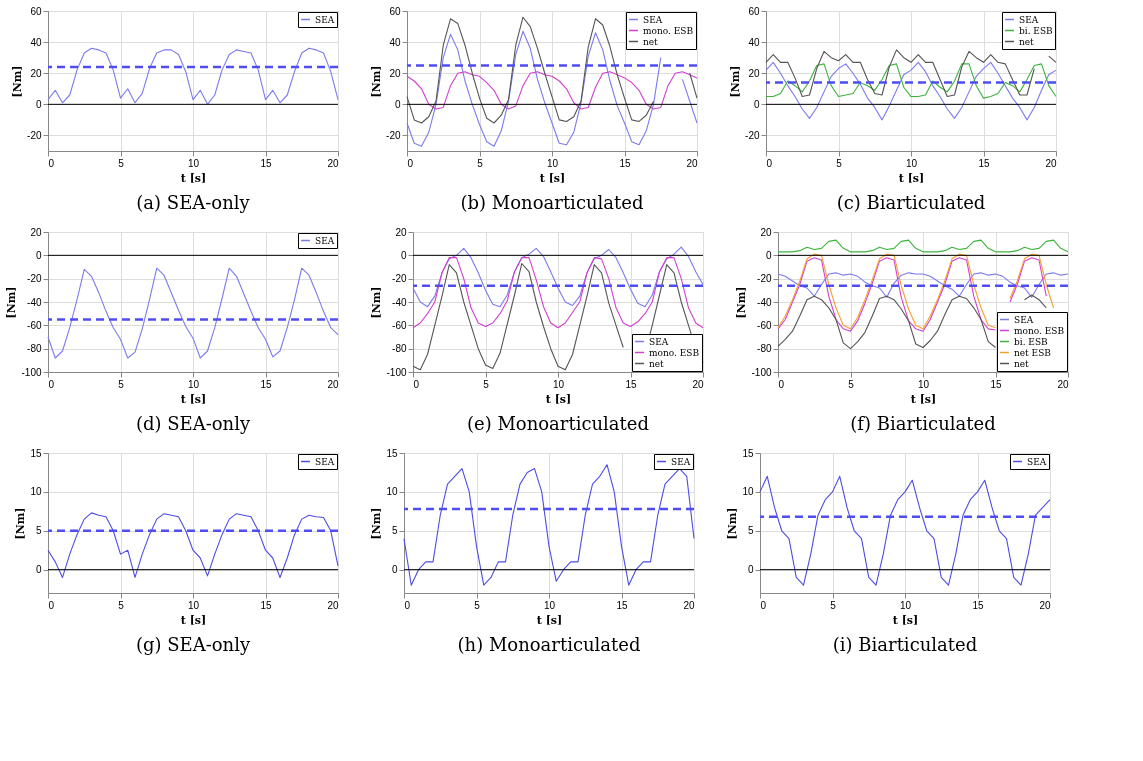 This screenshot has width=1143, height=761. What do you see at coordinates (558, 423) in the screenshot?
I see `text: (e) Monoarticulated` at bounding box center [558, 423].